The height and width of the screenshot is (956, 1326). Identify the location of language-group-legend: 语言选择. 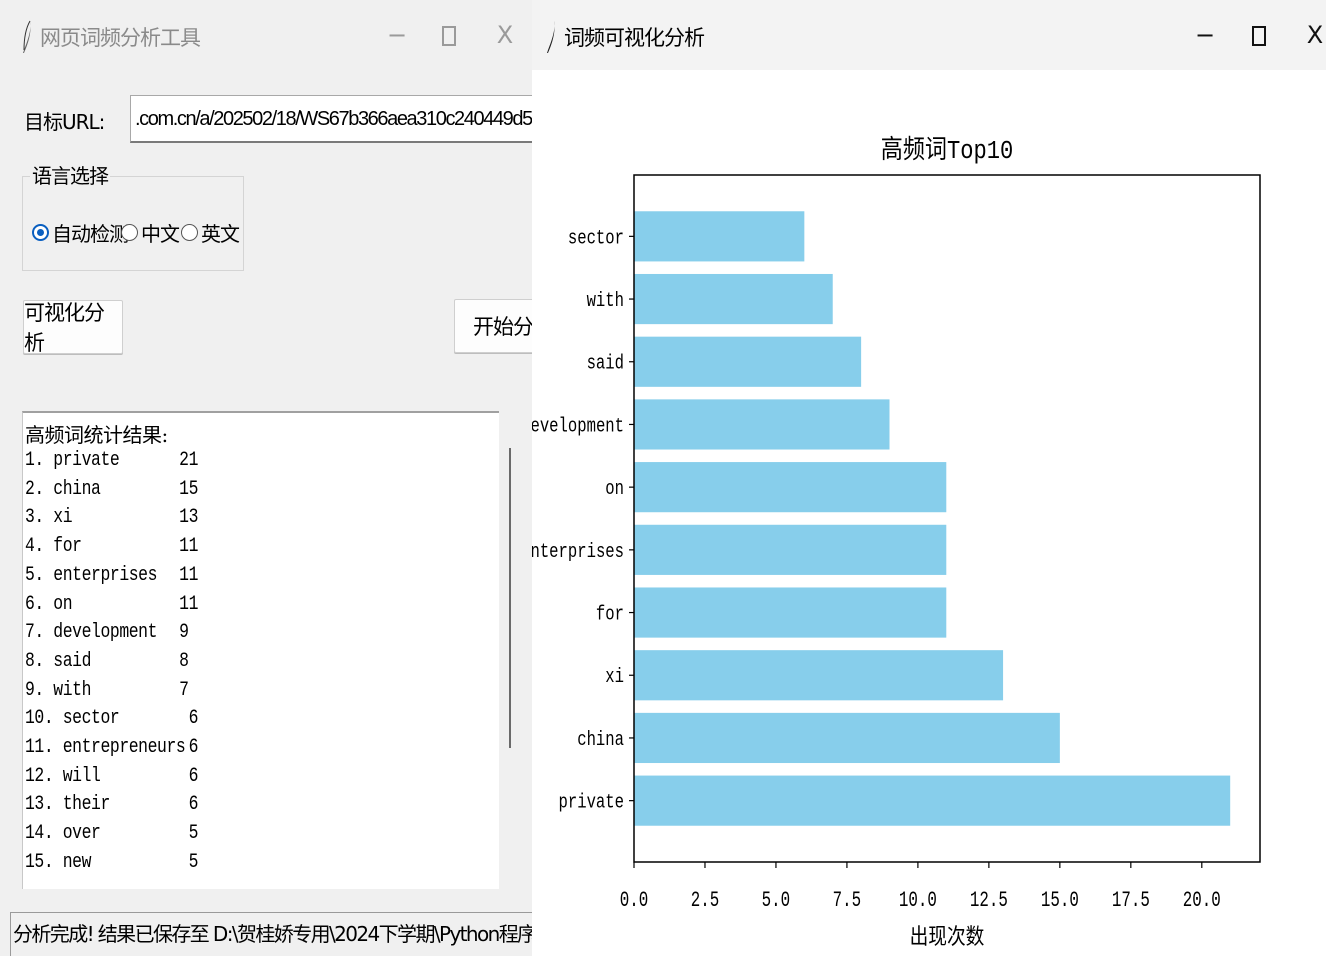
(70, 174).